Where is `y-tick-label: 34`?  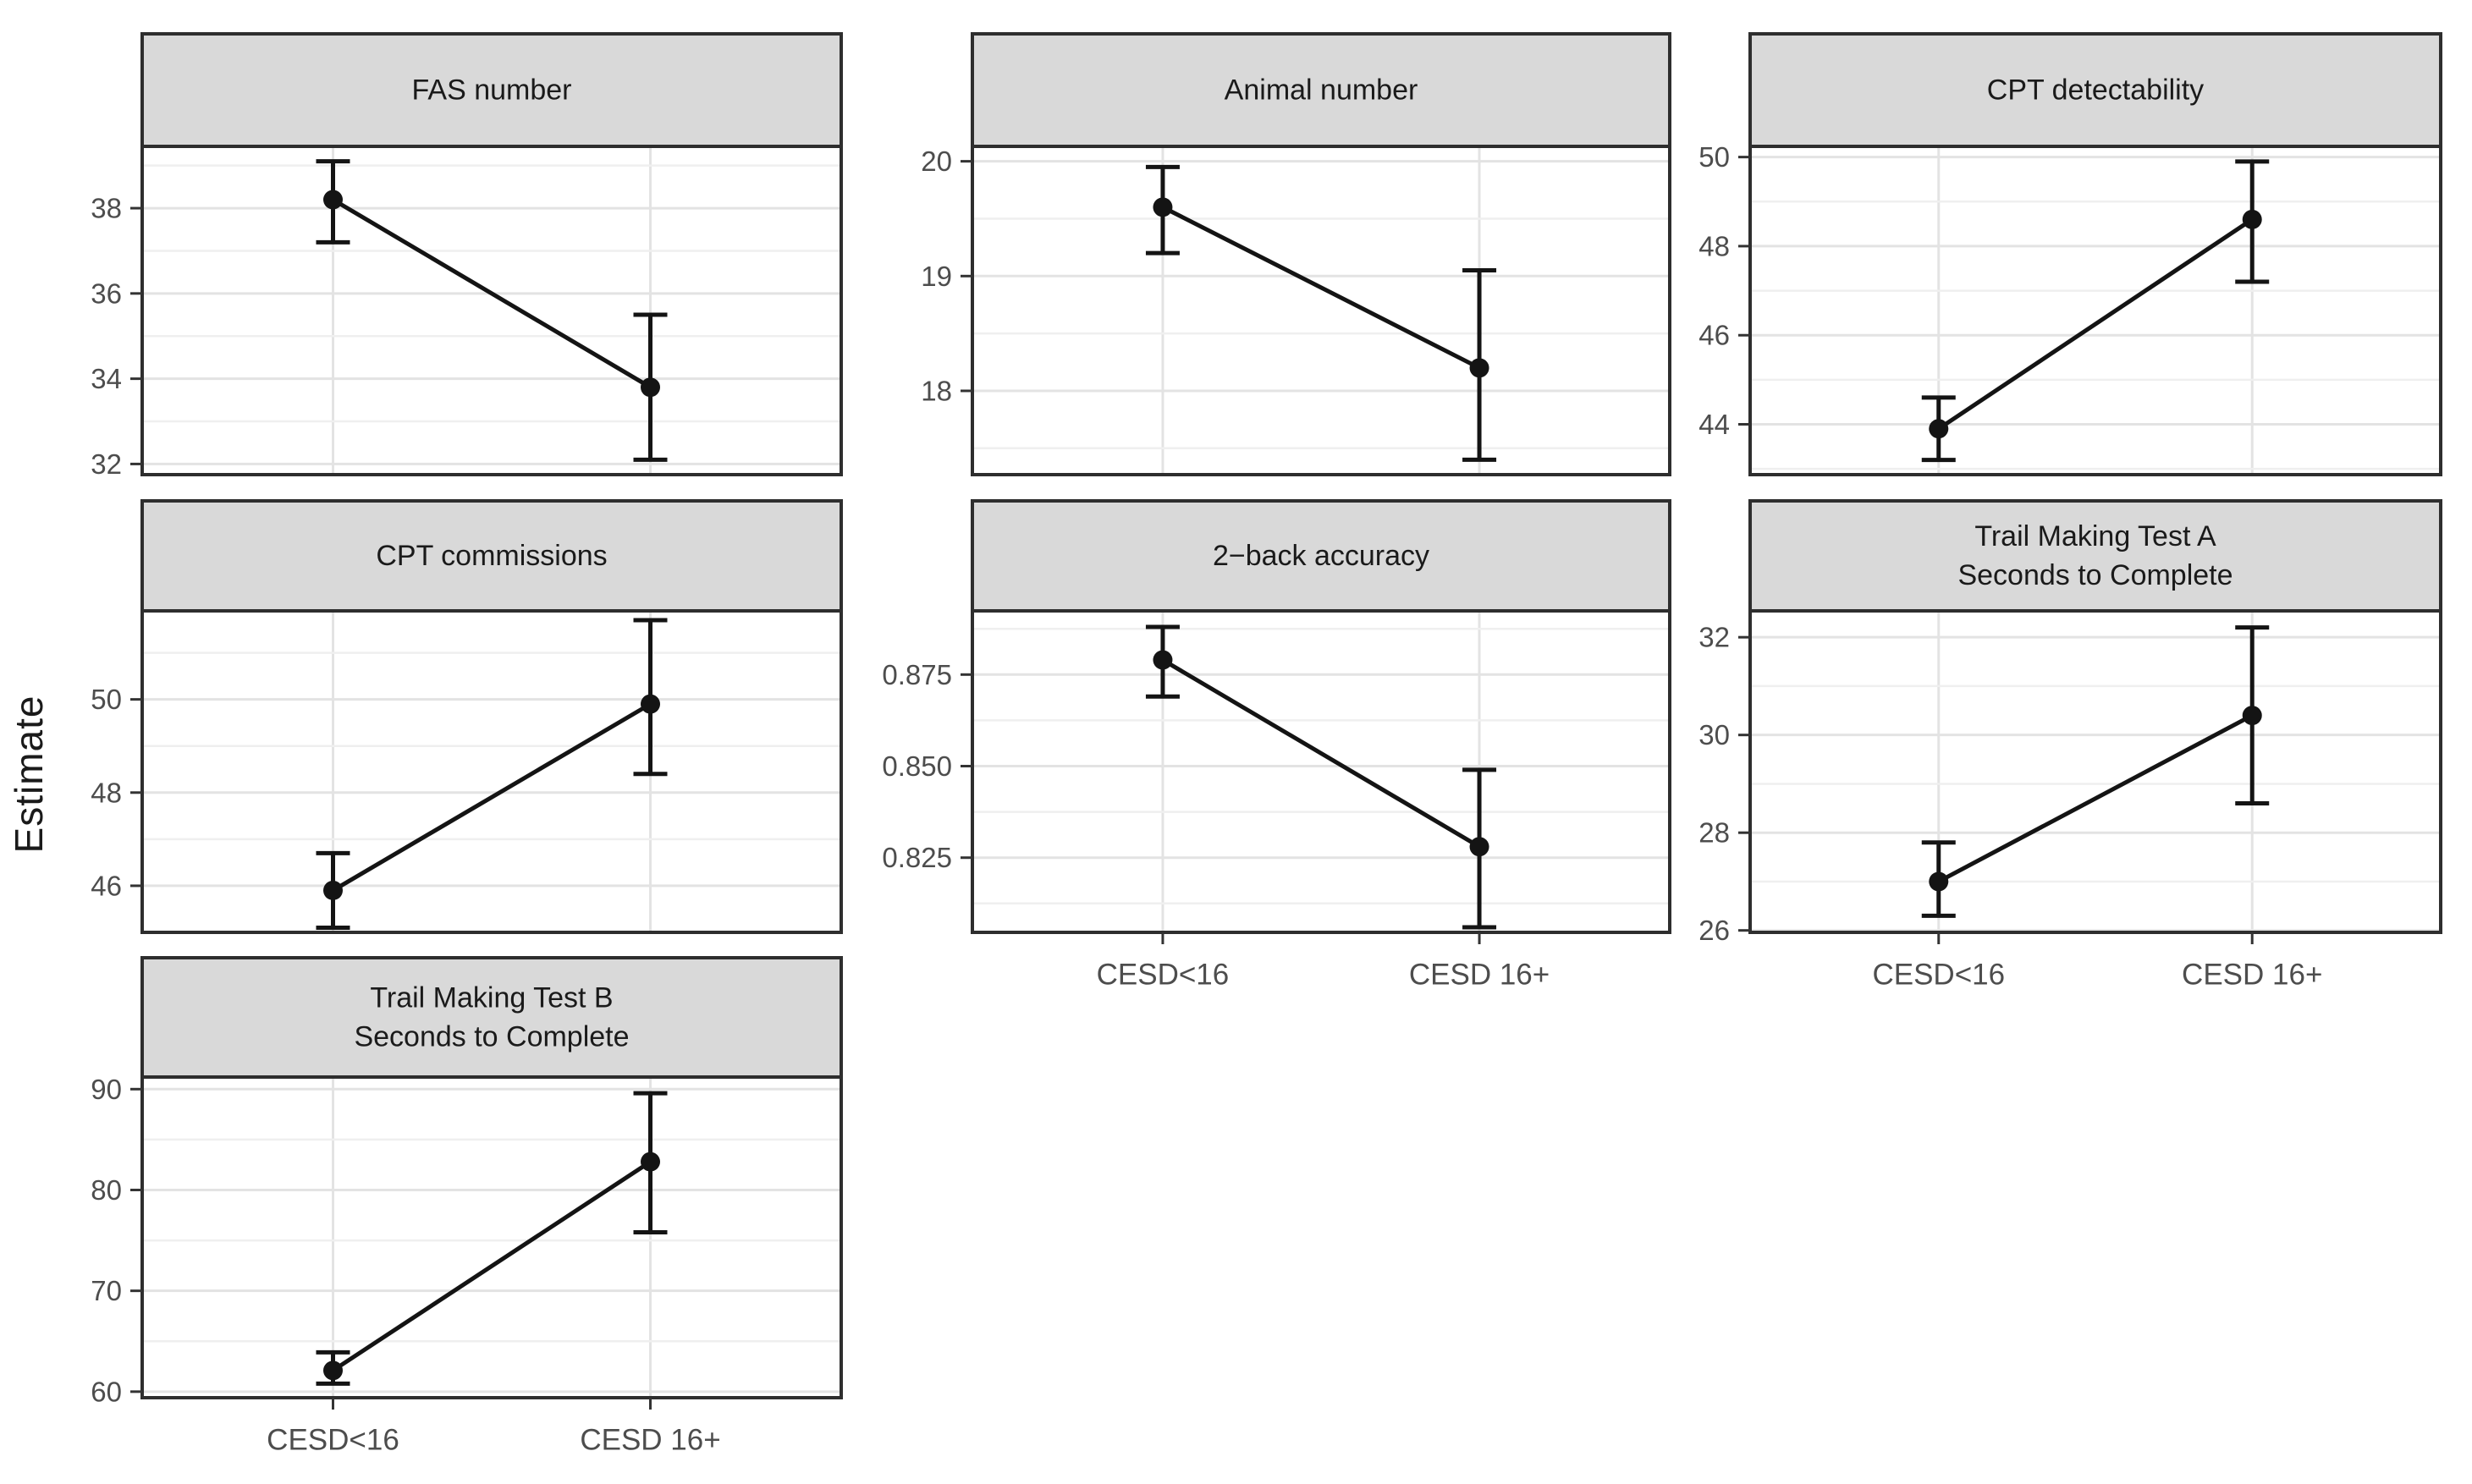
y-tick-label: 34 is located at coordinates (107, 378).